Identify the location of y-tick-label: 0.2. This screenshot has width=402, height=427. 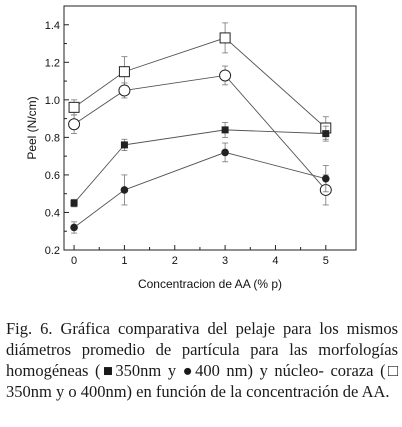
(52, 251).